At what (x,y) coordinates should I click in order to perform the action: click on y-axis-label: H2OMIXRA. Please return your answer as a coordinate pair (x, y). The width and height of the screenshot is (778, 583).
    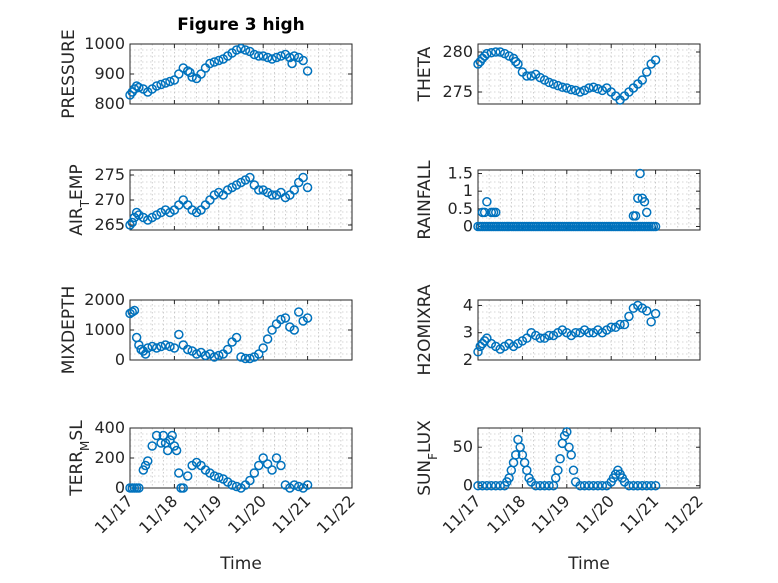
    Looking at the image, I should click on (425, 329).